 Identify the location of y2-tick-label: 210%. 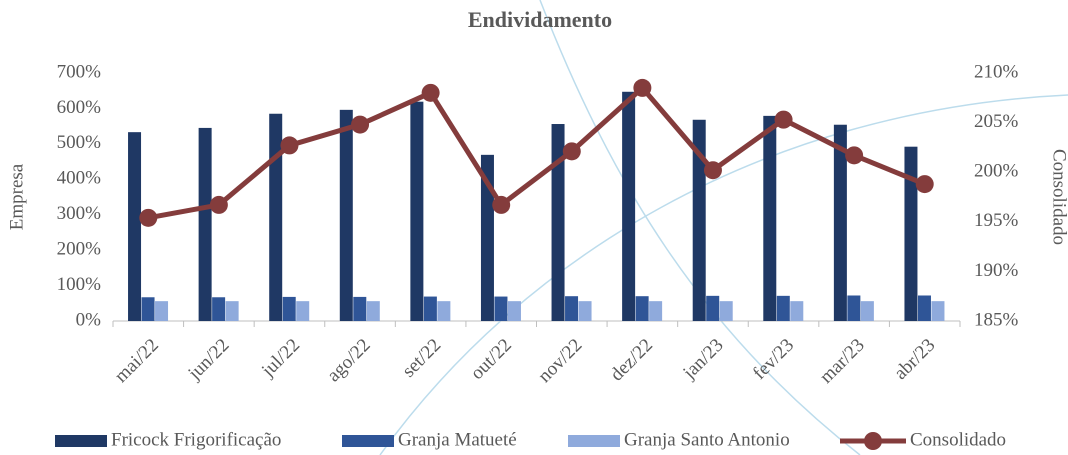
(996, 71).